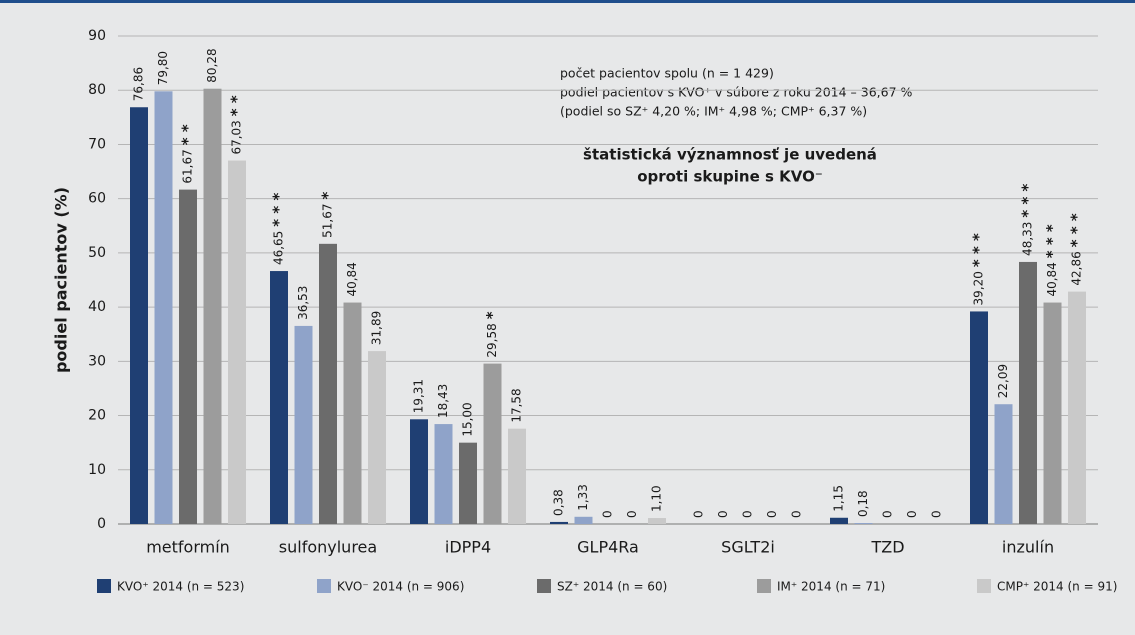 This screenshot has height=635, width=1135. Describe the element at coordinates (612, 587) in the screenshot. I see `legend-label: SZ⁺ 2014 (n = 60)` at that location.